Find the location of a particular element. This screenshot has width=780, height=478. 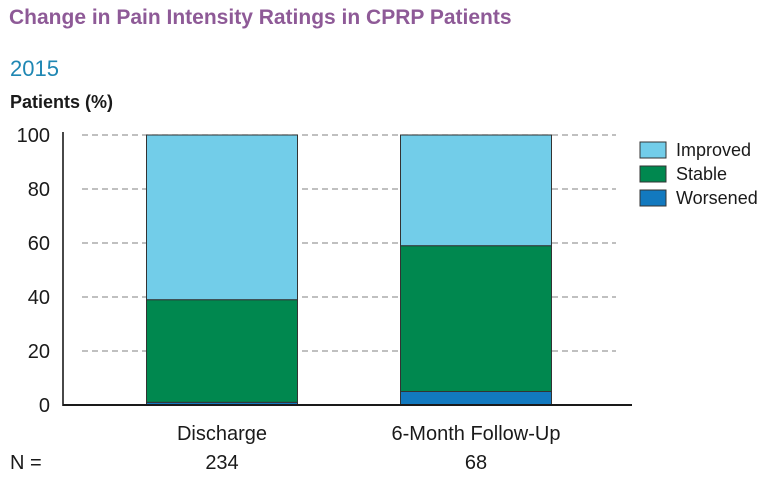

legend-swatch-improved is located at coordinates (653, 150).